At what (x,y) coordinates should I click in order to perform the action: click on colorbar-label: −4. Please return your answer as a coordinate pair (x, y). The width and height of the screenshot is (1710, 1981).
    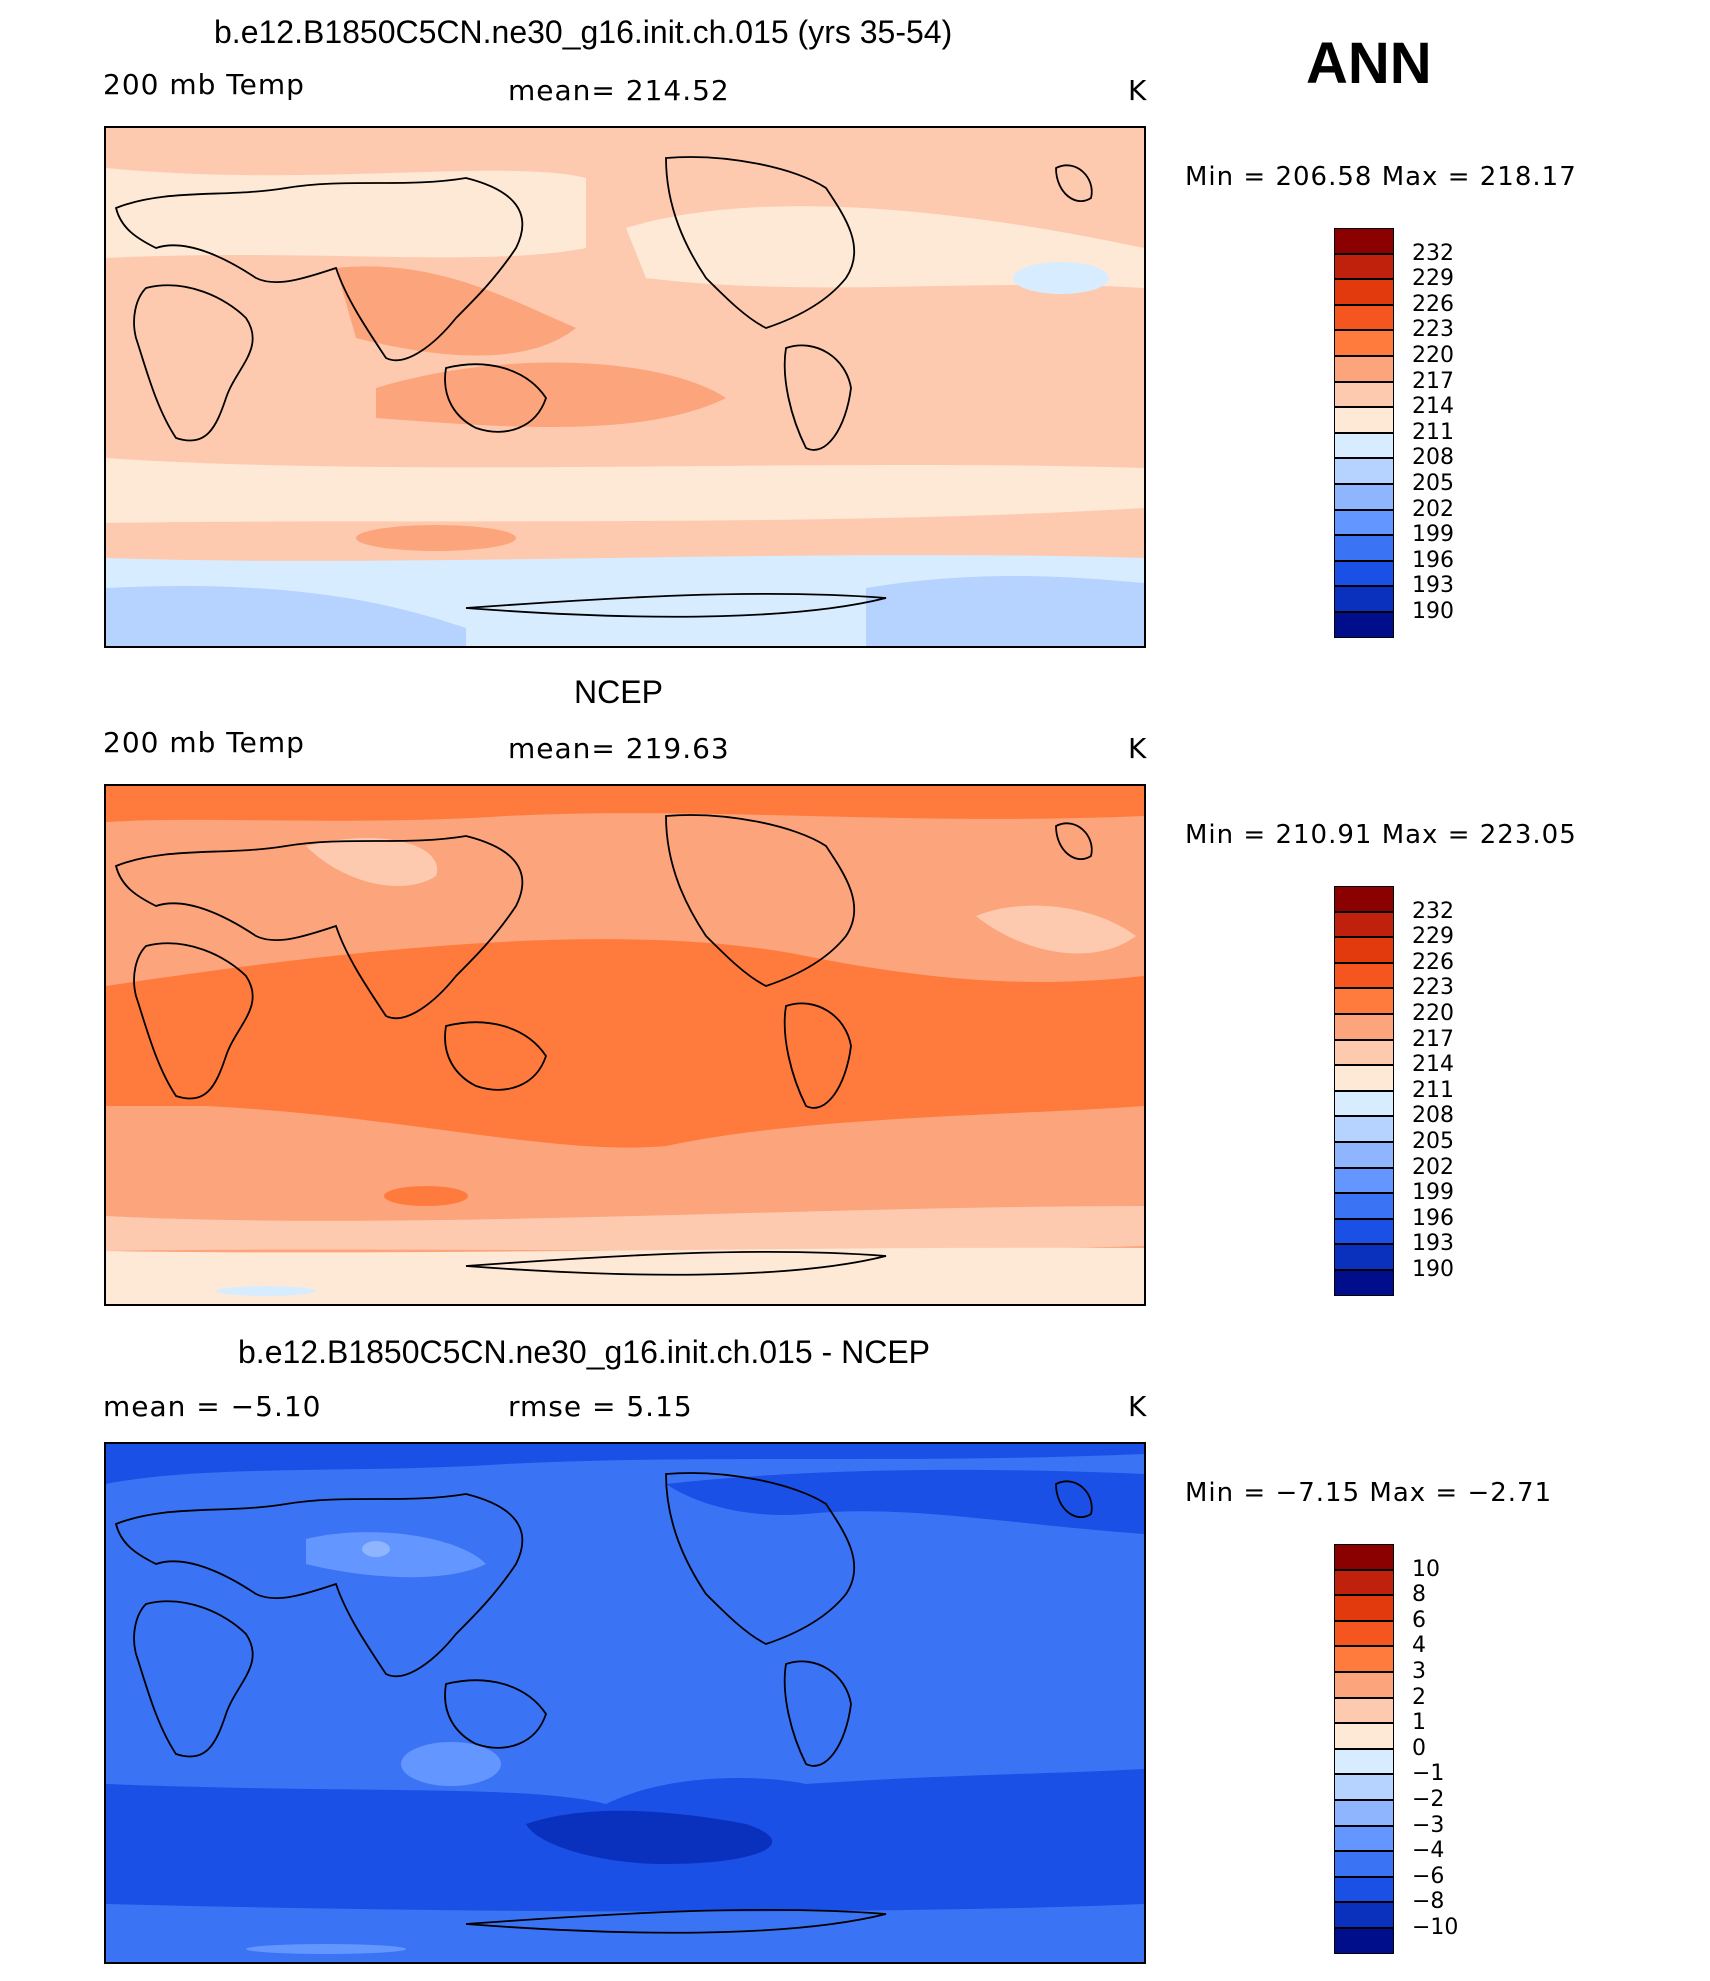
    Looking at the image, I should click on (1428, 1851).